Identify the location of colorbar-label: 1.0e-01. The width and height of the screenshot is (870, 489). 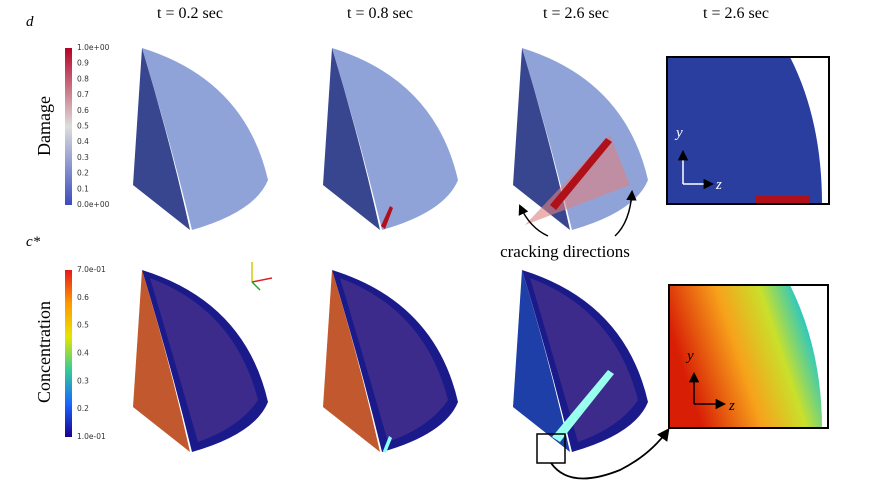
(91, 436).